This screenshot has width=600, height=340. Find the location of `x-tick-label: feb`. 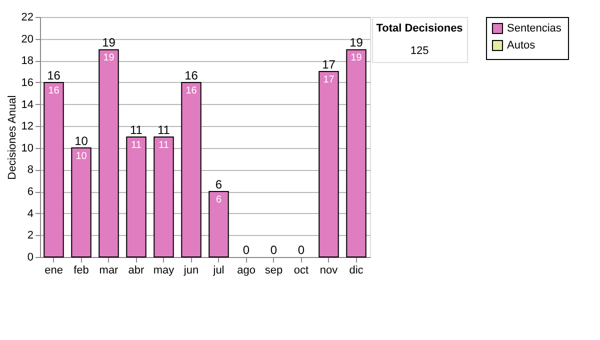

x-tick-label: feb is located at coordinates (81, 270).